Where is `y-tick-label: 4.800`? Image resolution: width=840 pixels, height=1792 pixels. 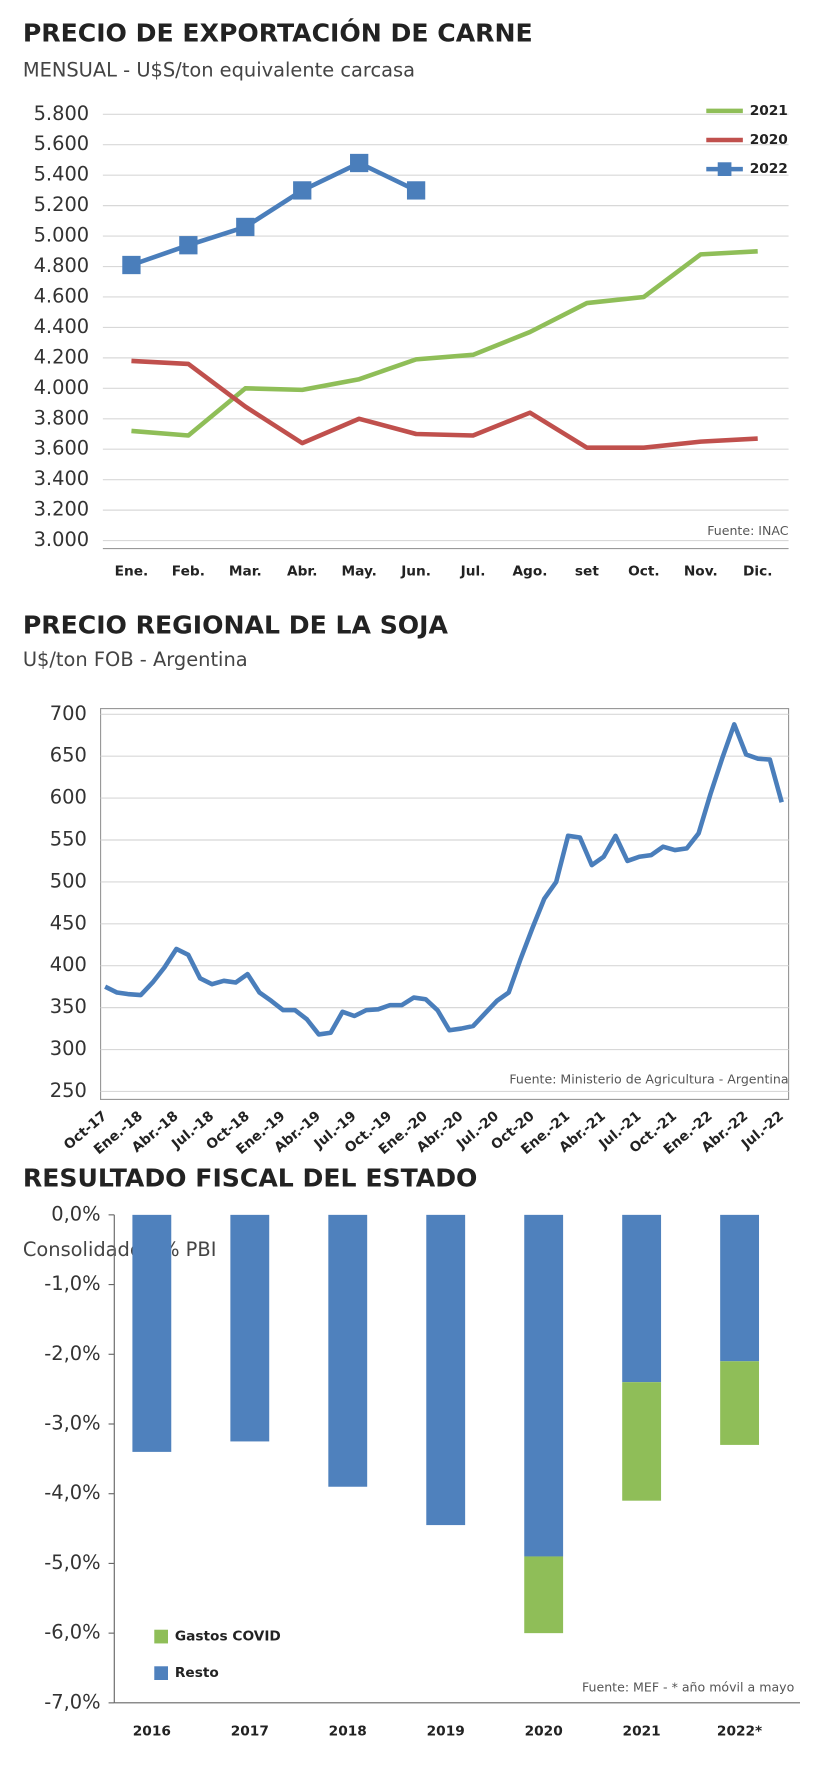 y-tick-label: 4.800 is located at coordinates (62, 265).